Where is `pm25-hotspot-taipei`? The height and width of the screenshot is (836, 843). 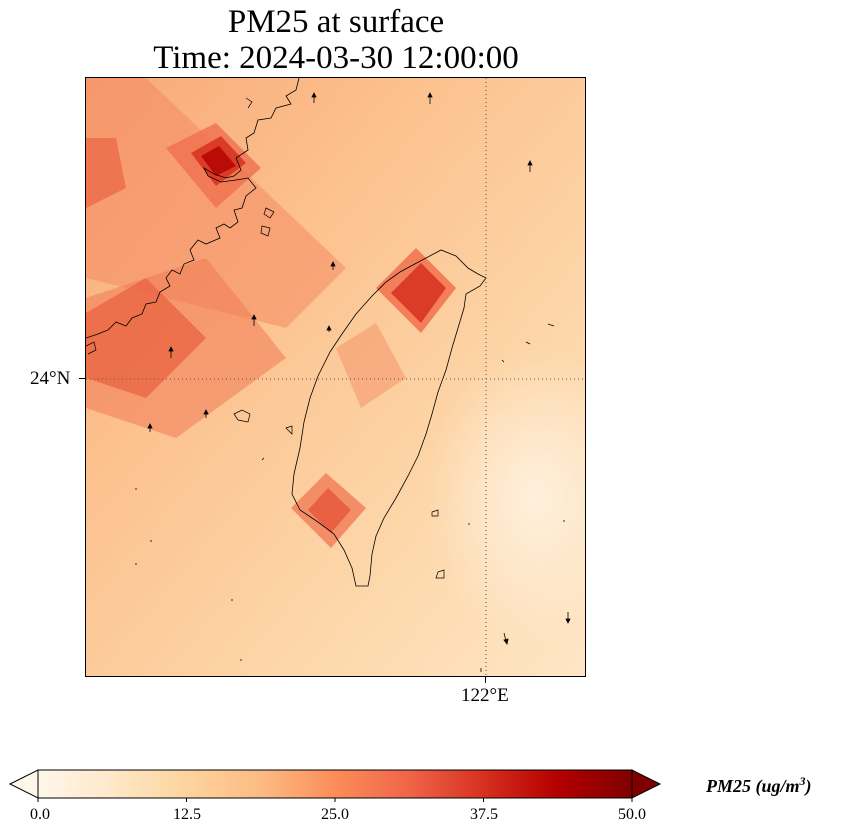 pm25-hotspot-taipei is located at coordinates (416, 290).